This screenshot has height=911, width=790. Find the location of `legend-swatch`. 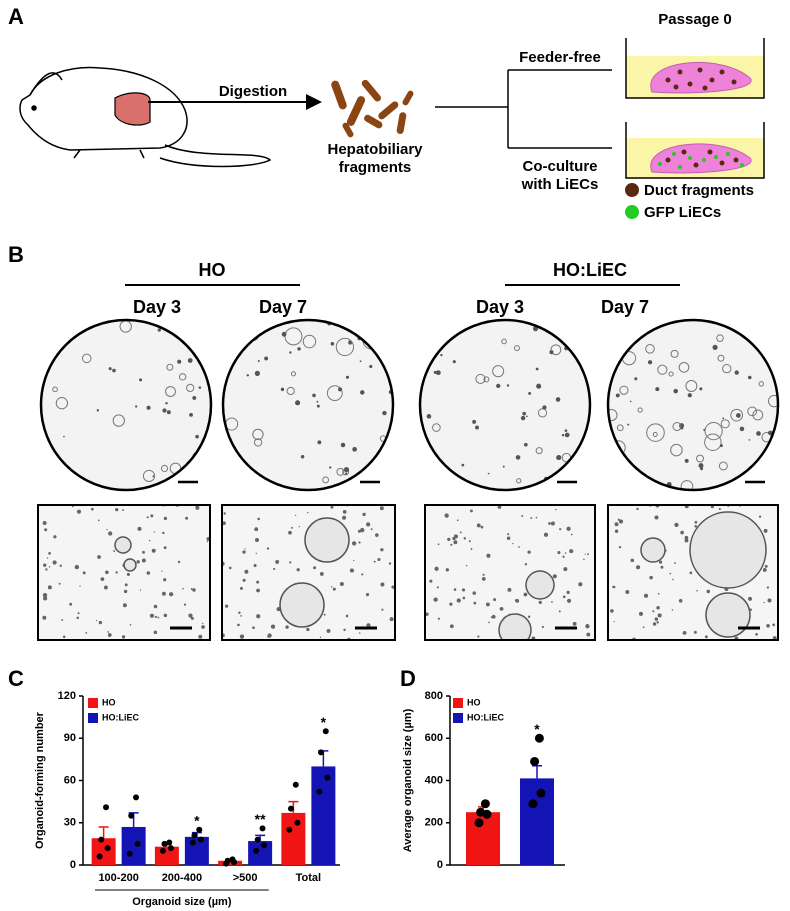

legend-swatch is located at coordinates (93, 703).